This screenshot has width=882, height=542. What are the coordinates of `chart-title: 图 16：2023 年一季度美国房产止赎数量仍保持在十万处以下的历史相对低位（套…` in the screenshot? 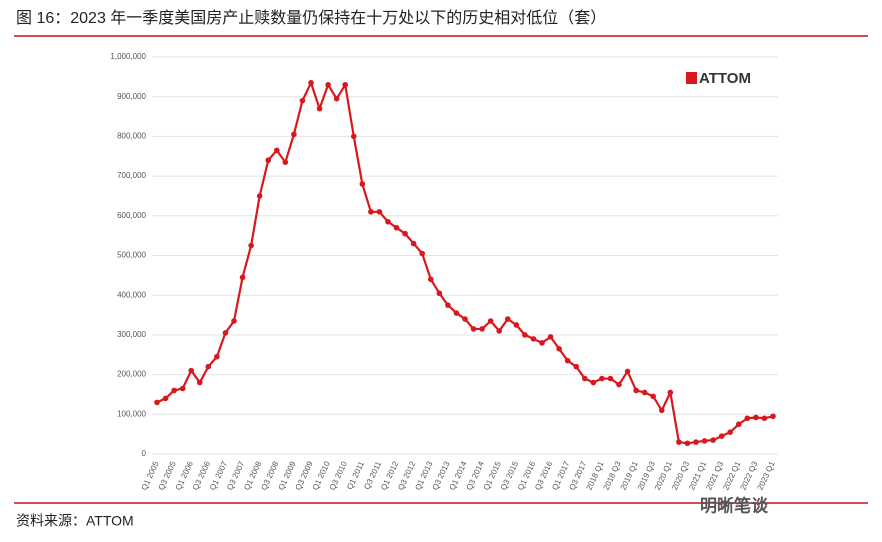 It's located at (311, 18).